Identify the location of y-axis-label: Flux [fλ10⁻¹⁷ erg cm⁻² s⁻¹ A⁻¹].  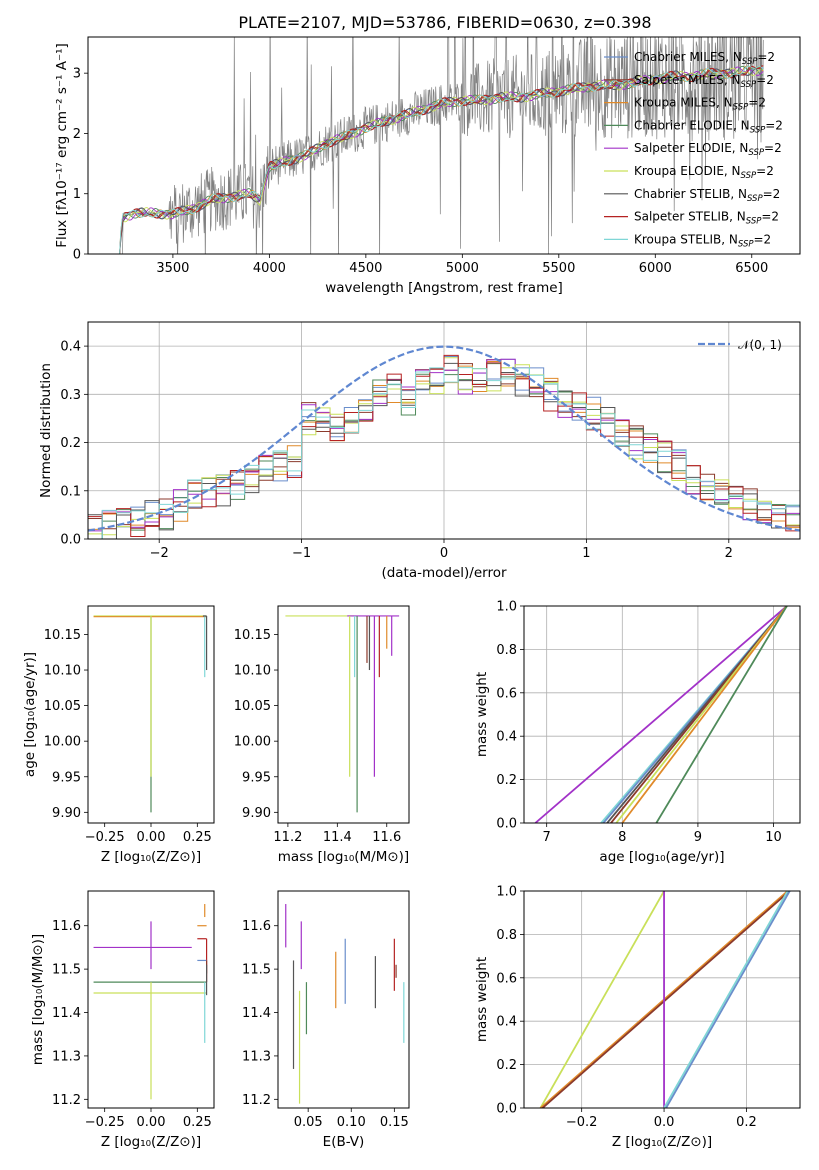
(62, 145).